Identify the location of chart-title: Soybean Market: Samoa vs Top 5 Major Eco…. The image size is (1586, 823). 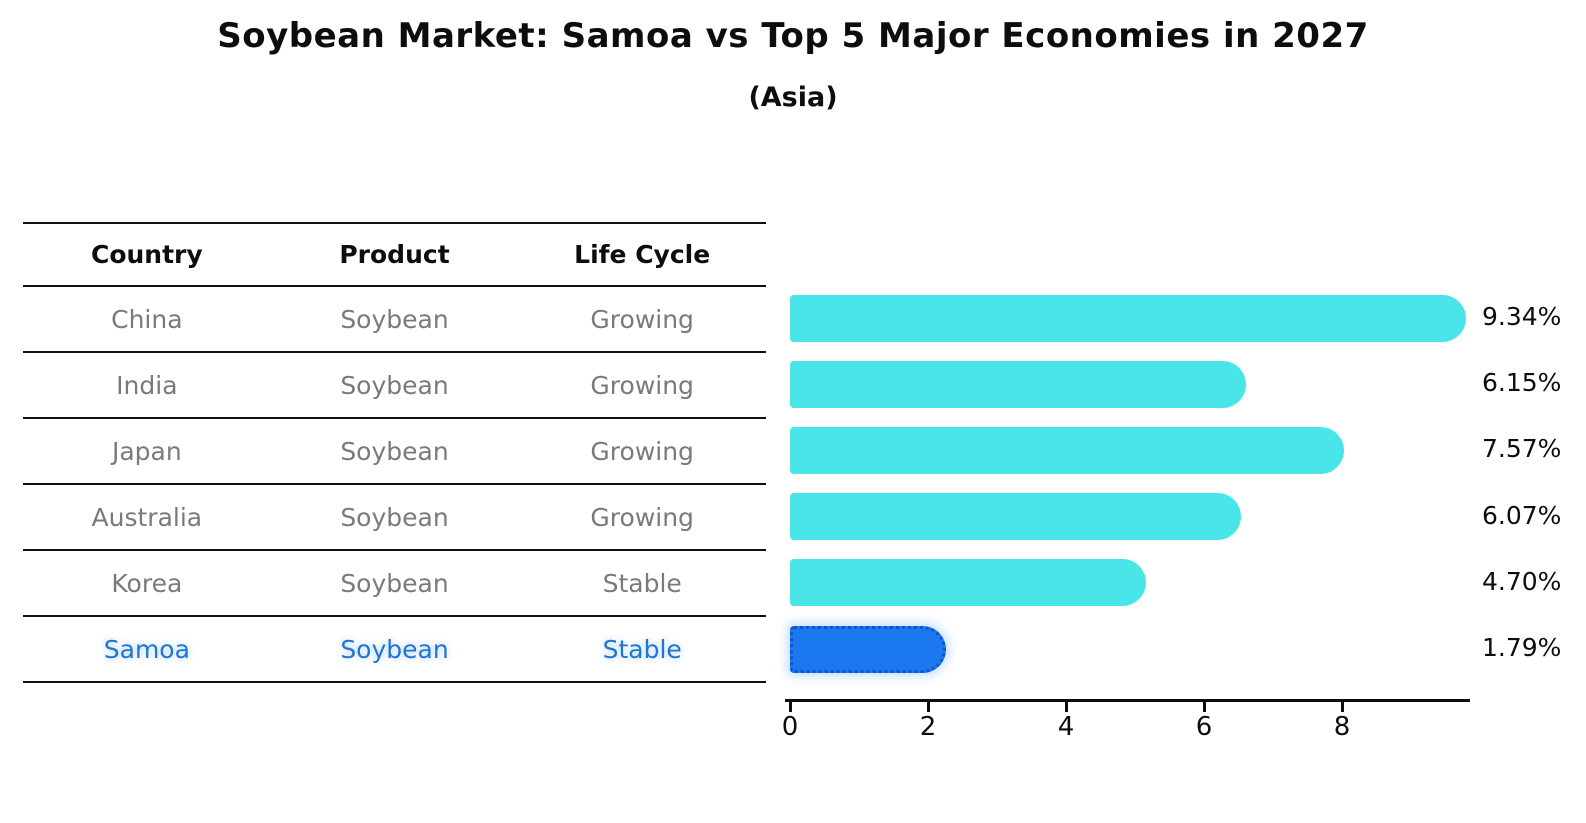
(793, 36).